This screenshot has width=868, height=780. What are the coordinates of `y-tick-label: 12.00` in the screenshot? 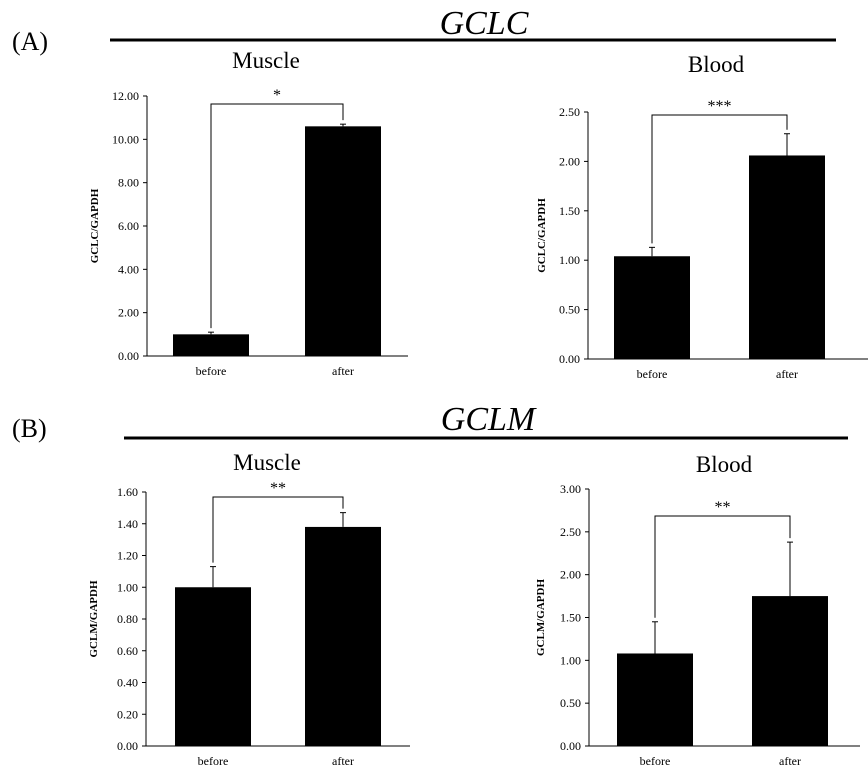 It's located at (125, 96).